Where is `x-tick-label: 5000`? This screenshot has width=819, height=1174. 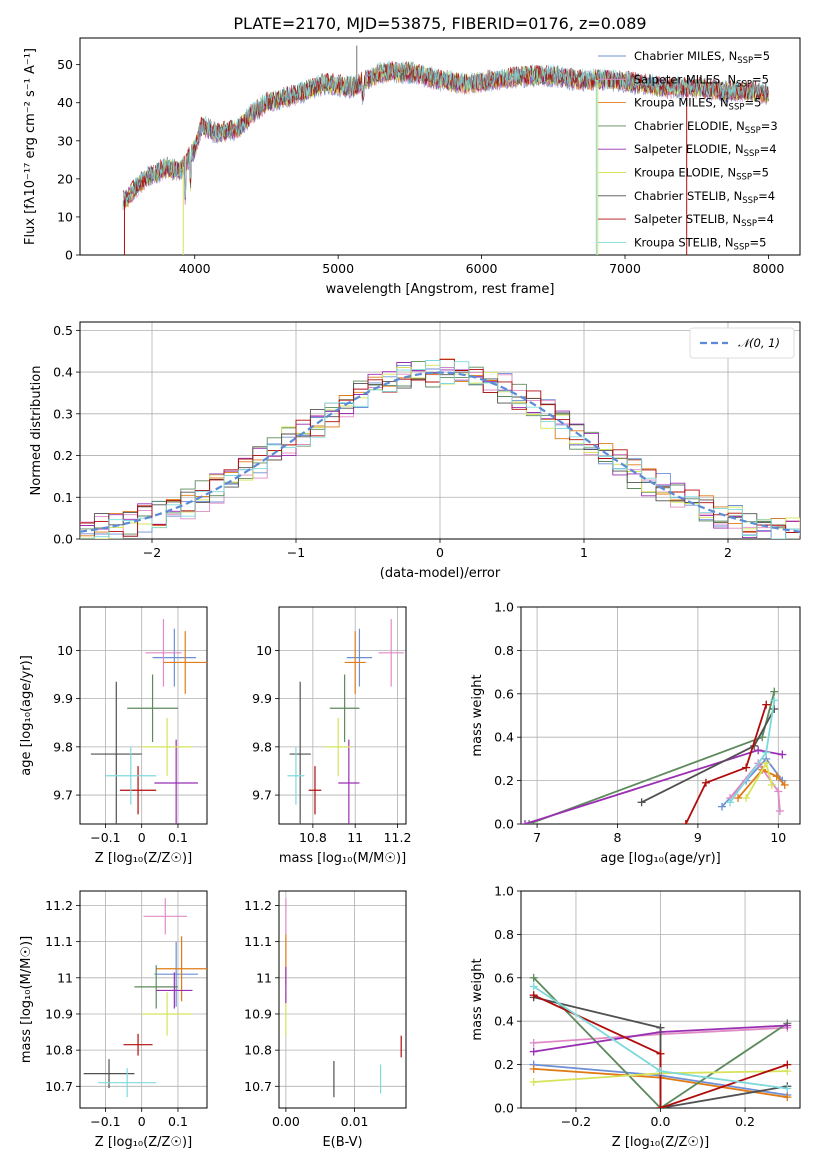
x-tick-label: 5000 is located at coordinates (338, 268).